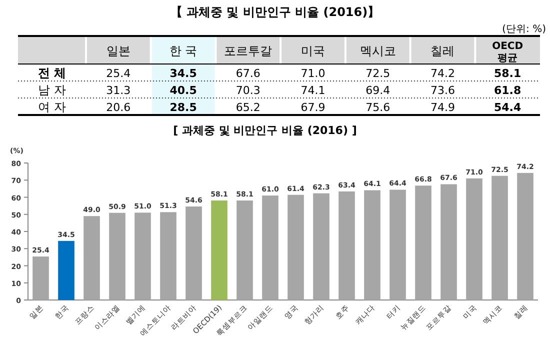  I want to click on y-tick-label: 남 자, so click(52, 90).